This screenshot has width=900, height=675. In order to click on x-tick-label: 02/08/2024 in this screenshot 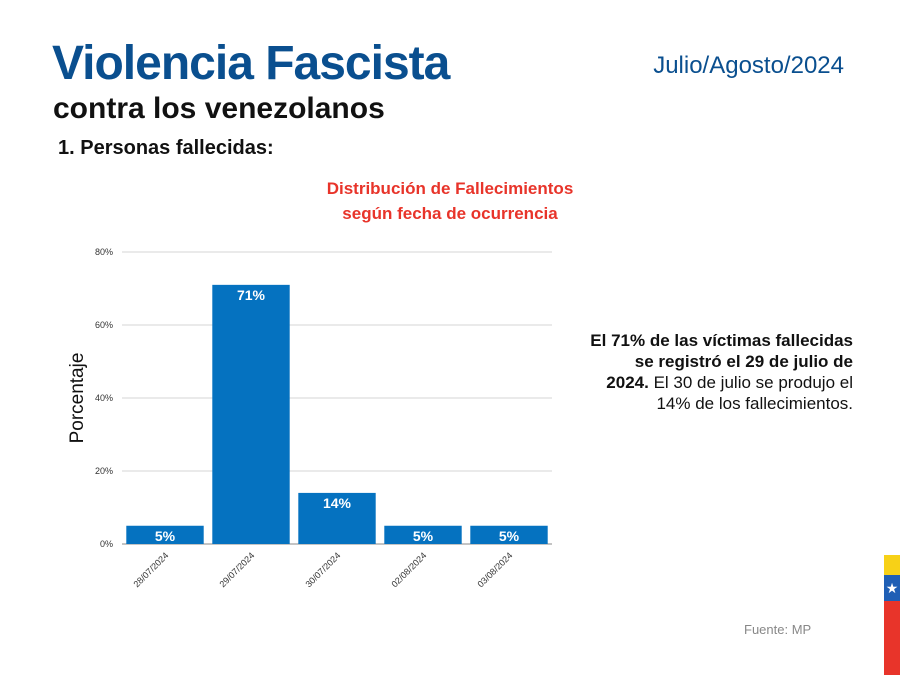, I will do `click(408, 569)`.